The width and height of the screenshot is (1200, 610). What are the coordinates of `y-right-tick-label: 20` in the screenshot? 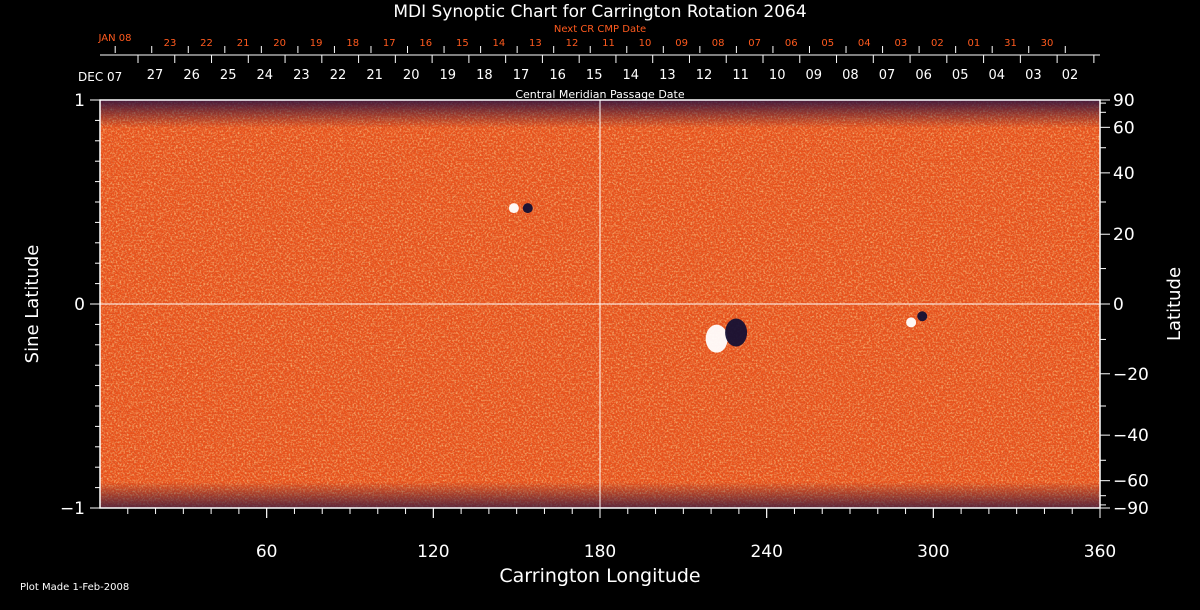 It's located at (1124, 235).